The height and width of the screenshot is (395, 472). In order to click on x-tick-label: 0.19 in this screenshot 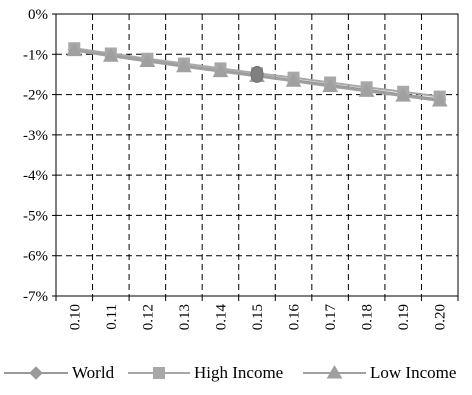, I will do `click(404, 317)`.